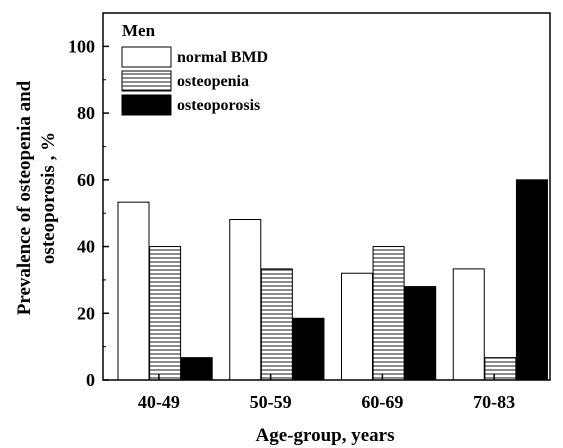  Describe the element at coordinates (325, 435) in the screenshot. I see `x-axis-title: Age-group, years` at that location.